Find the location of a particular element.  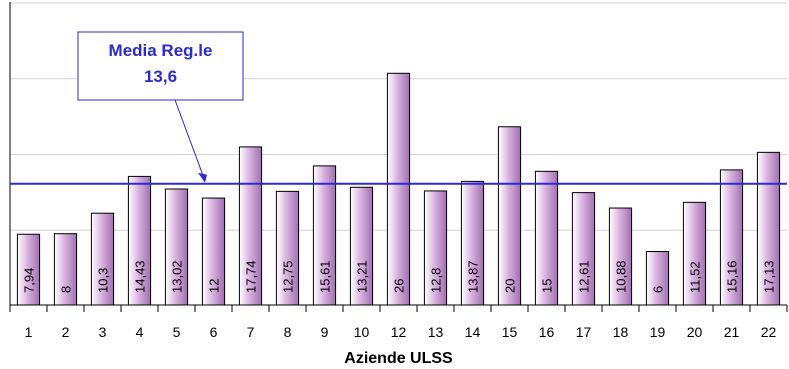

x-tick-label: 16 is located at coordinates (547, 332).